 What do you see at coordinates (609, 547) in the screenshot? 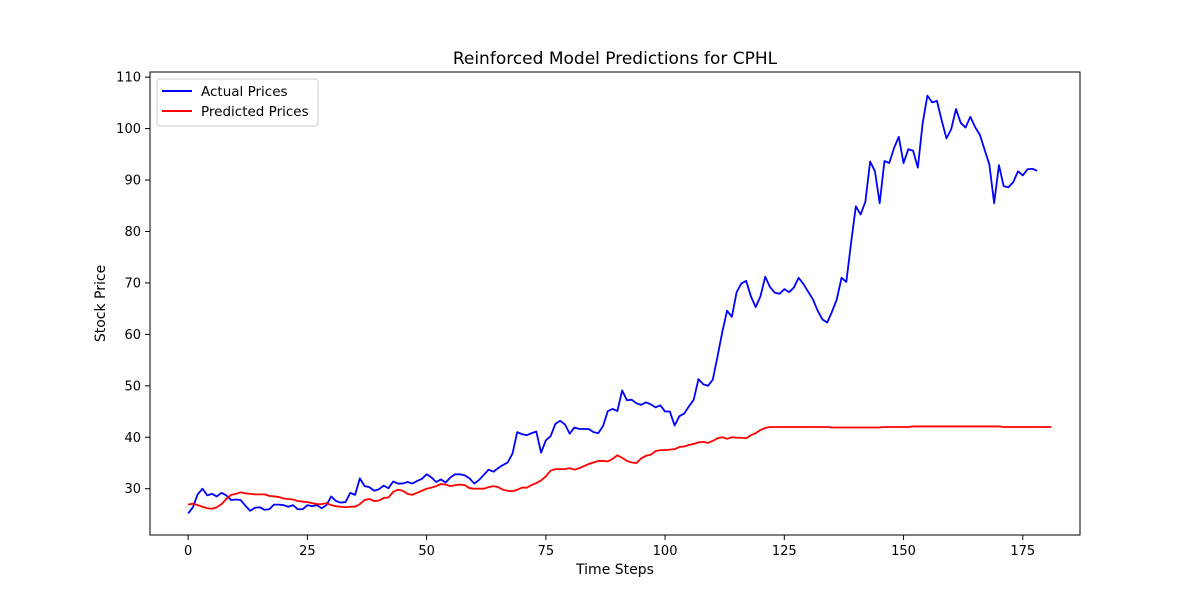
I see `x-axis-ticks: 0 25 50 75 100 125 150 175` at bounding box center [609, 547].